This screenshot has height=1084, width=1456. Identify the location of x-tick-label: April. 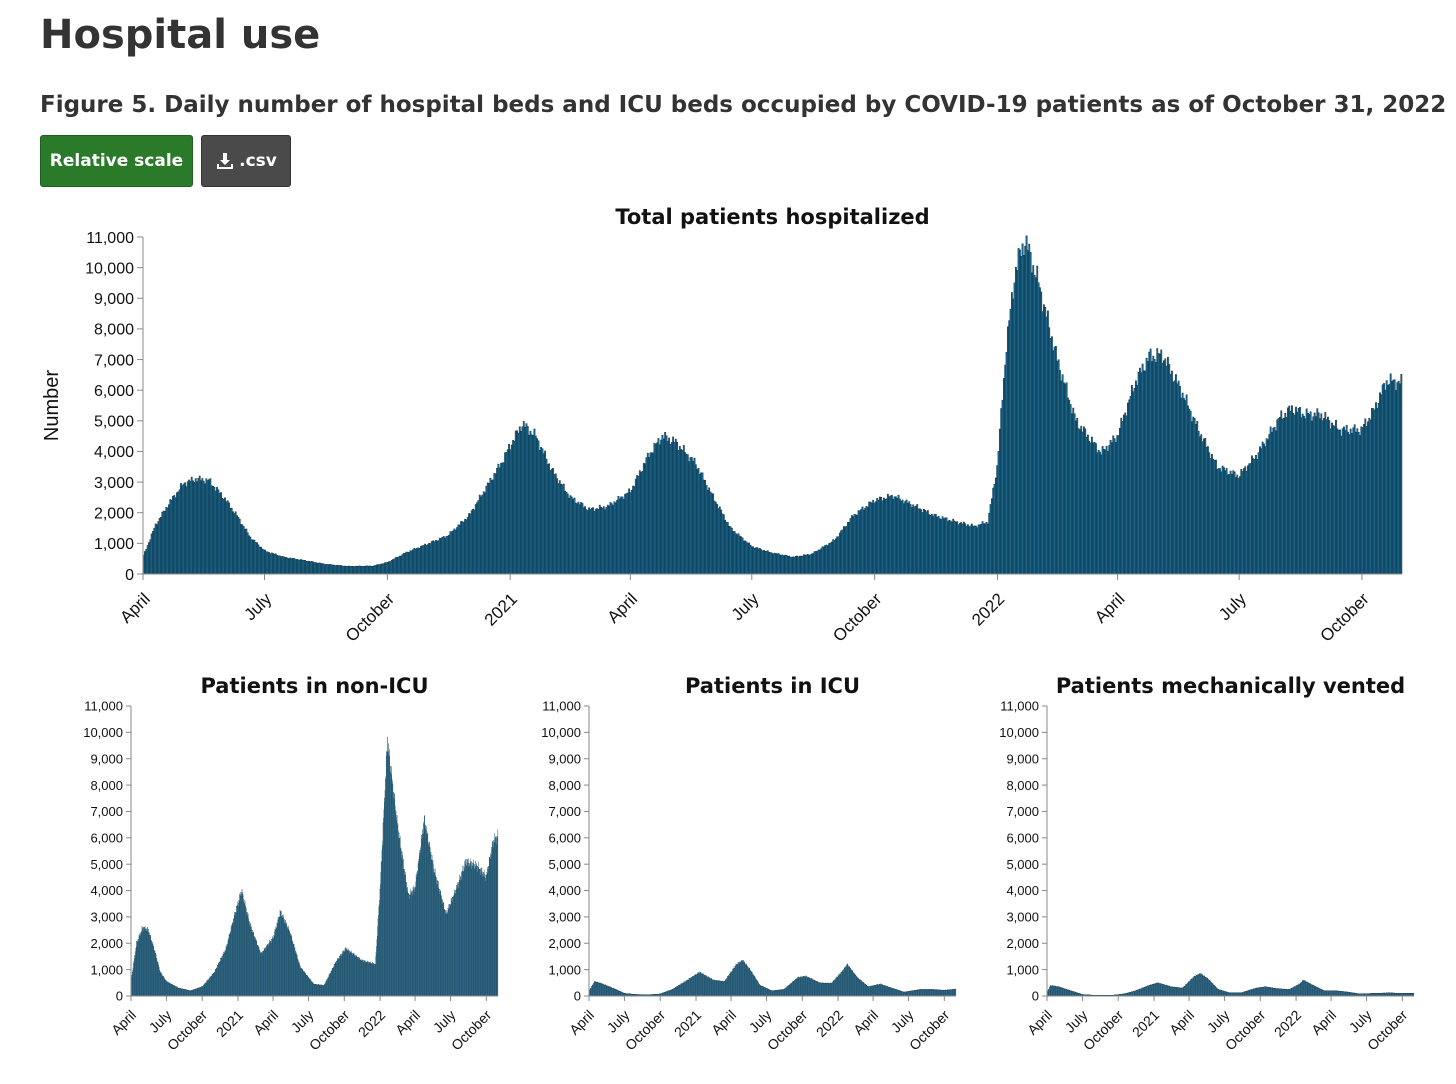
(723, 1022).